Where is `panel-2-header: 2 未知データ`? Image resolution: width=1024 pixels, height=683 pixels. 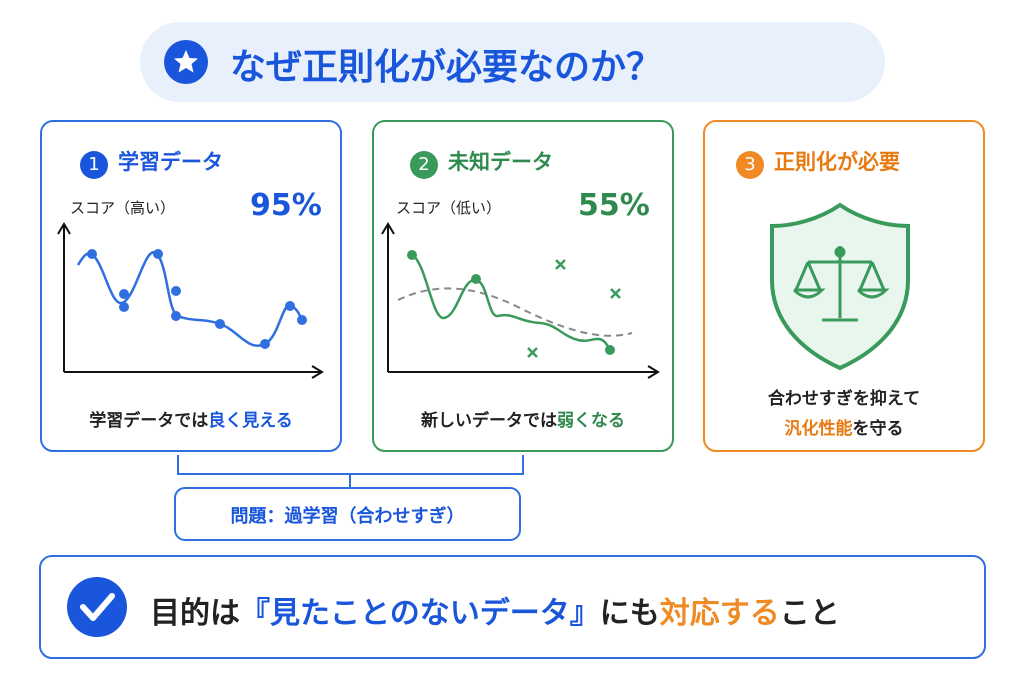 panel-2-header: 2 未知データ is located at coordinates (481, 162).